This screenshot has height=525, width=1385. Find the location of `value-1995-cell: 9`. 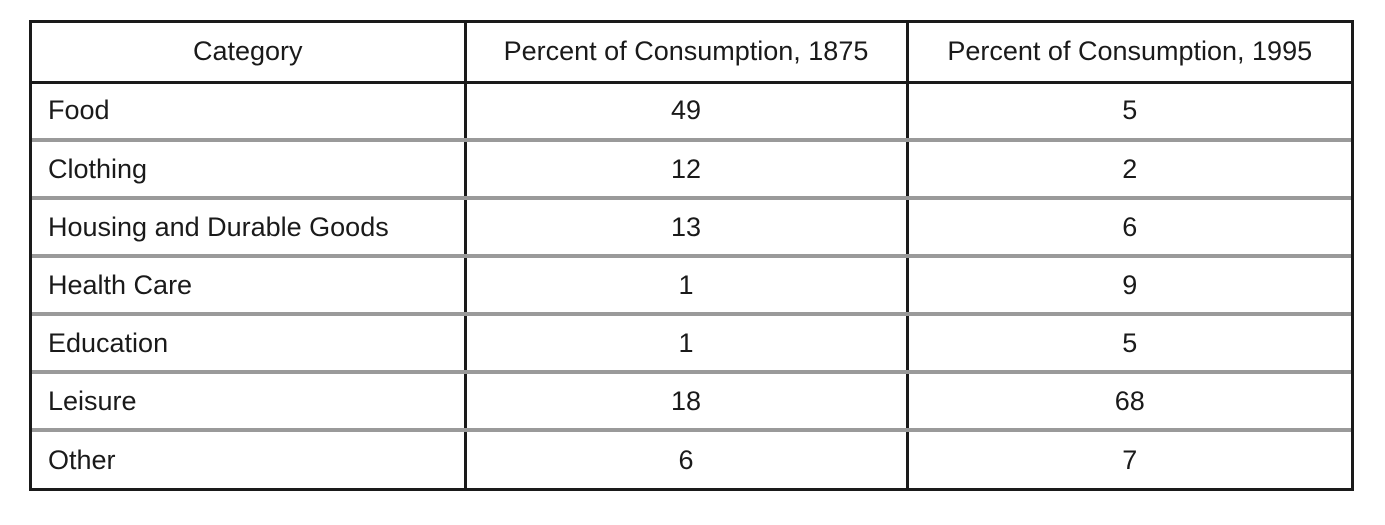

value-1995-cell: 9 is located at coordinates (1128, 284).